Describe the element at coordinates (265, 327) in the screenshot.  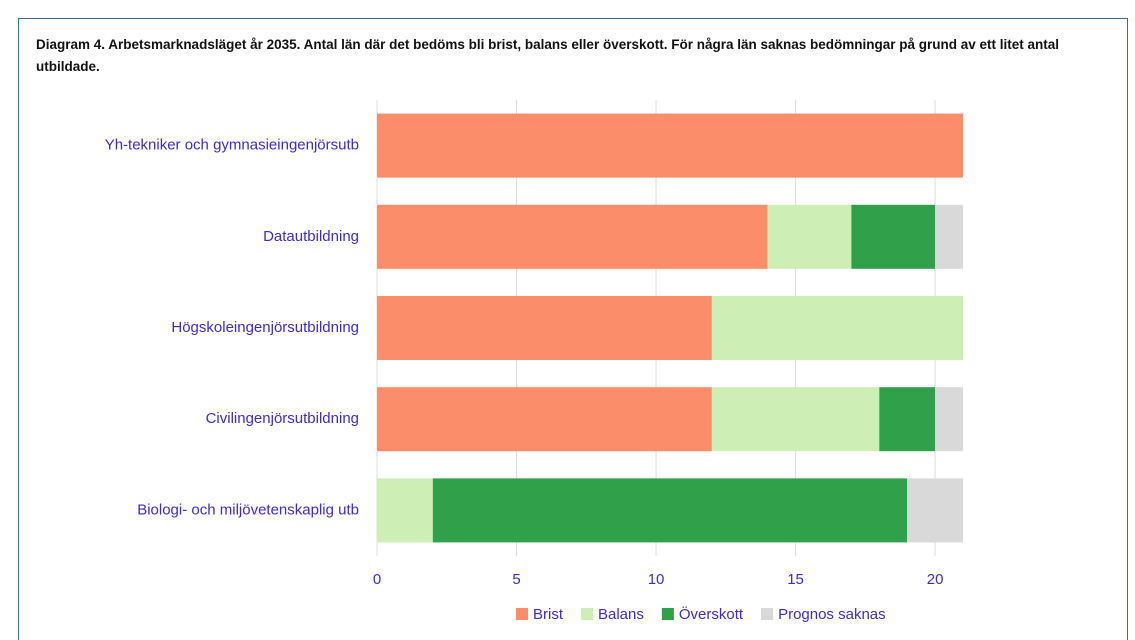
I see `y-tick-label: Högskoleingenjörsutbildning` at that location.